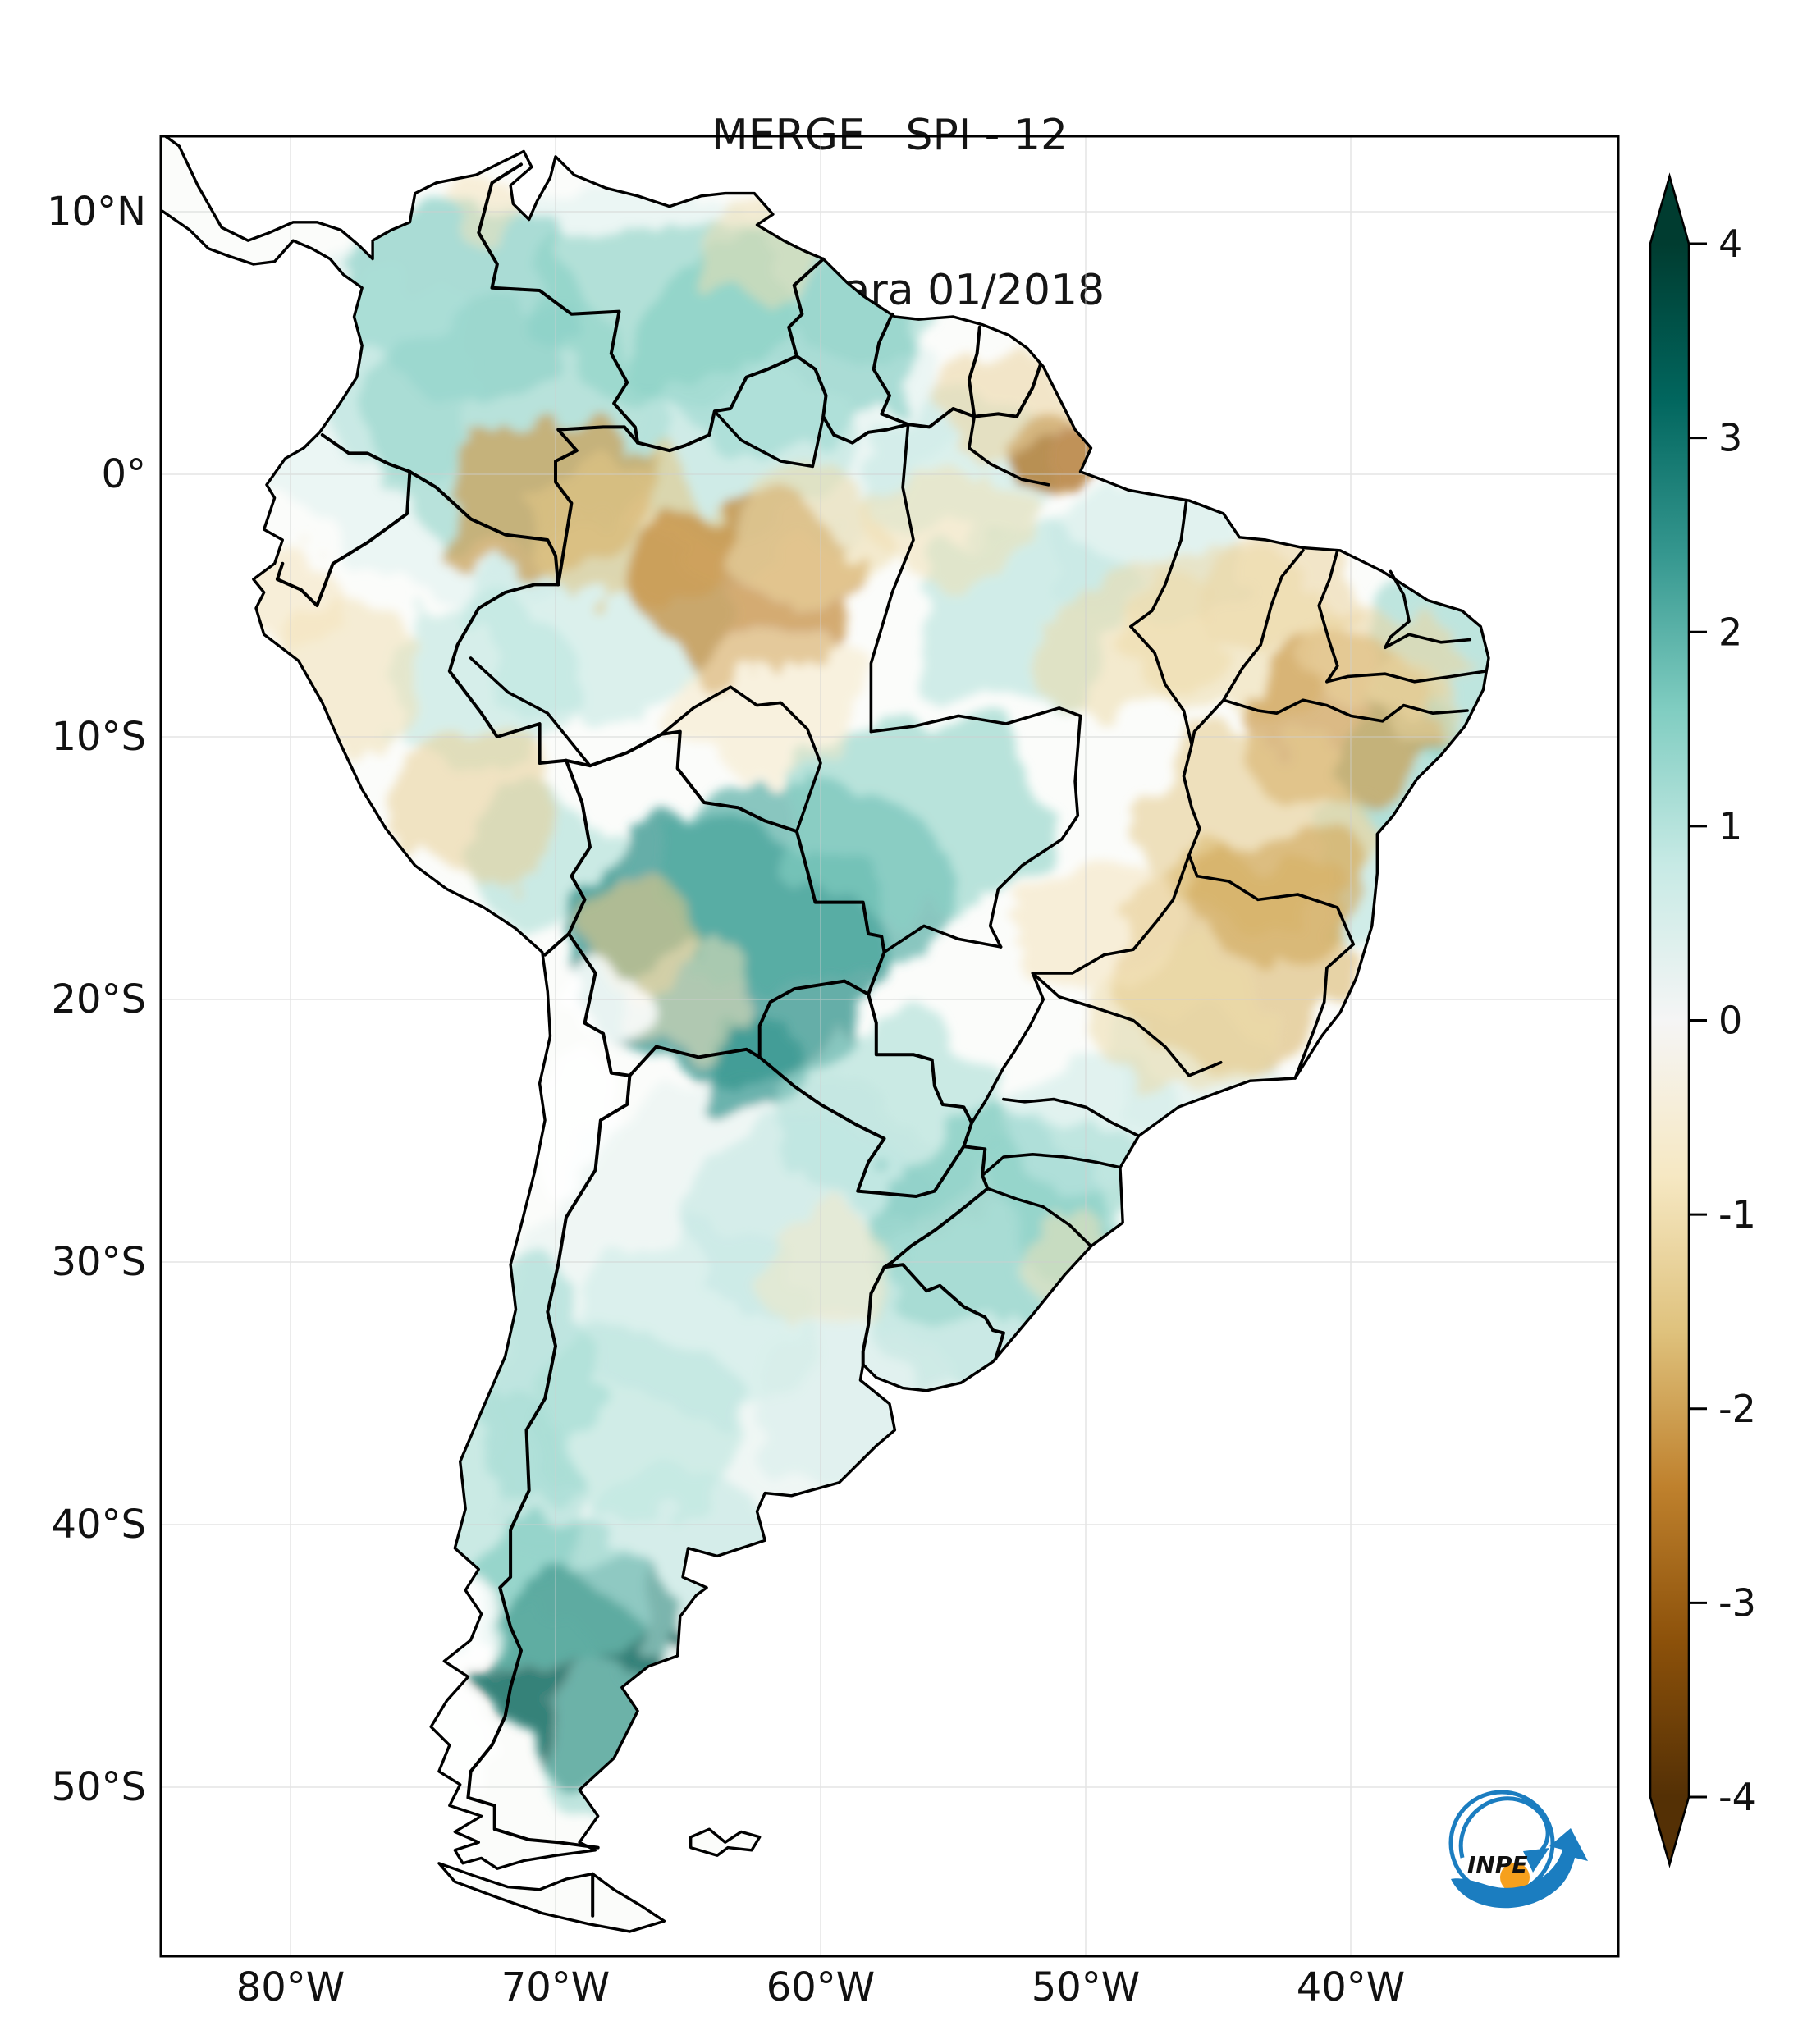 Image resolution: width=1798 pixels, height=2044 pixels. I want to click on lon-tick-label: 40°W, so click(1351, 1987).